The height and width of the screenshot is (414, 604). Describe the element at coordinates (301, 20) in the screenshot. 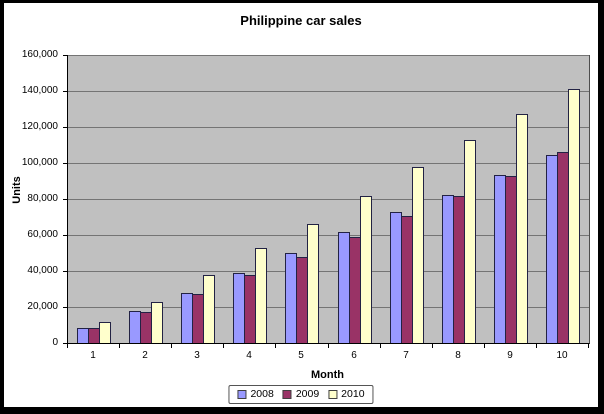

I see `chart-title: Philippine car sales` at that location.